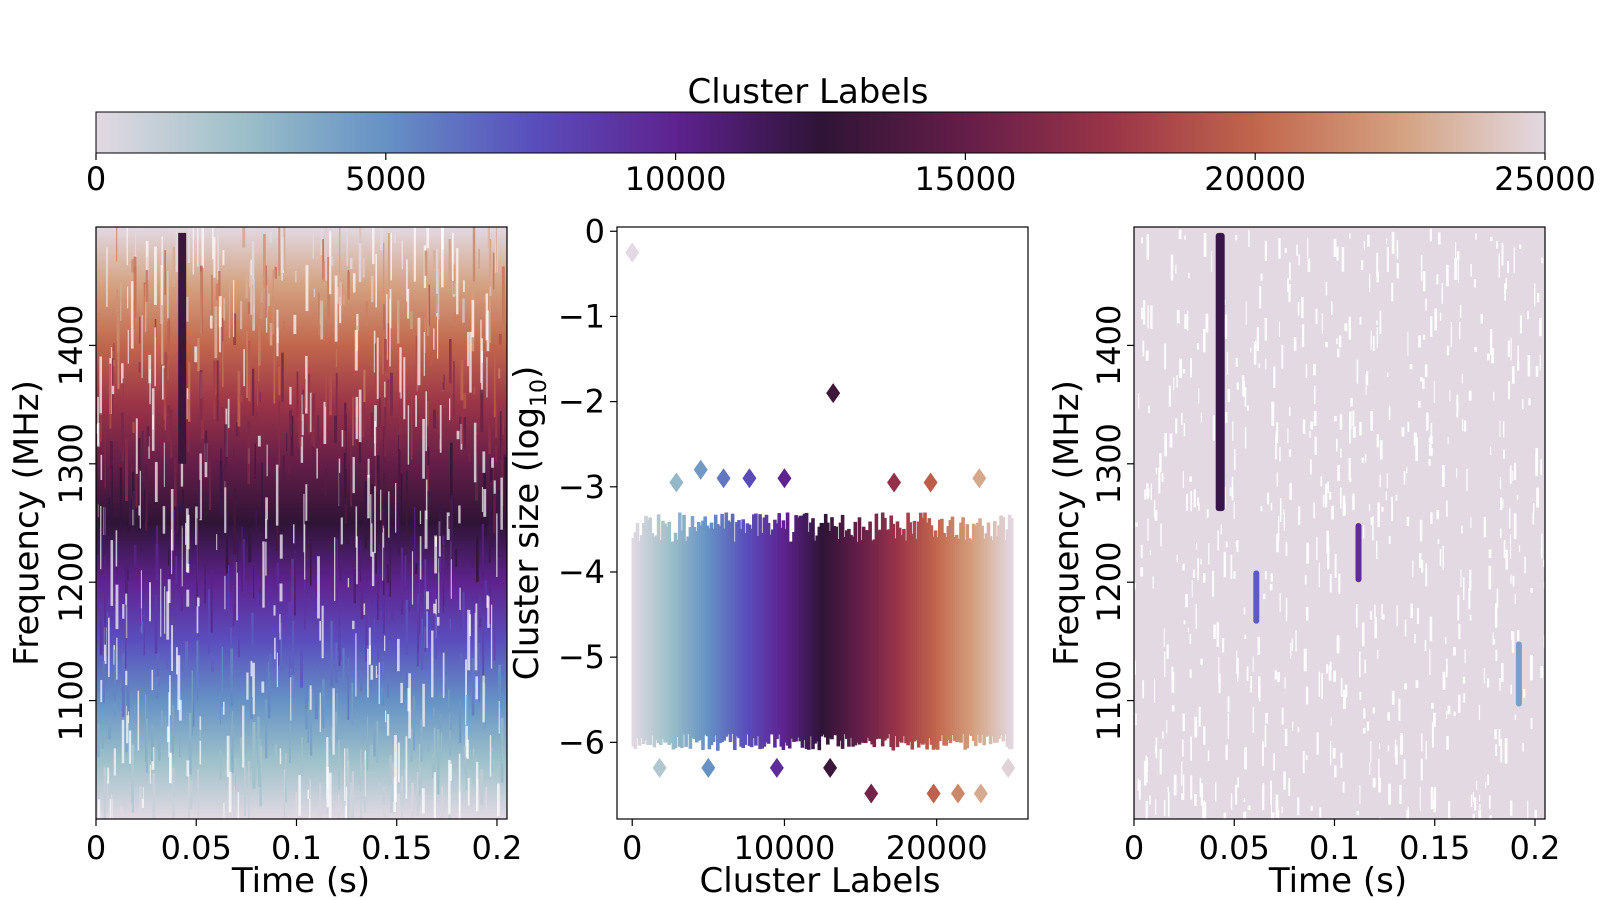  I want to click on left-xlabel: Time (s), so click(300, 880).